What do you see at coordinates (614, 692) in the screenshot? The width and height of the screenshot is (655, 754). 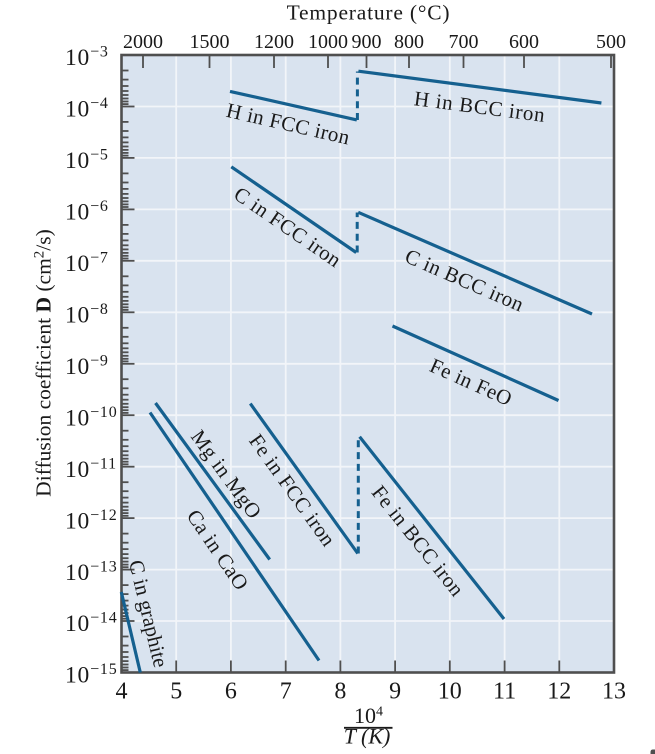 I see `svg-text: 13` at bounding box center [614, 692].